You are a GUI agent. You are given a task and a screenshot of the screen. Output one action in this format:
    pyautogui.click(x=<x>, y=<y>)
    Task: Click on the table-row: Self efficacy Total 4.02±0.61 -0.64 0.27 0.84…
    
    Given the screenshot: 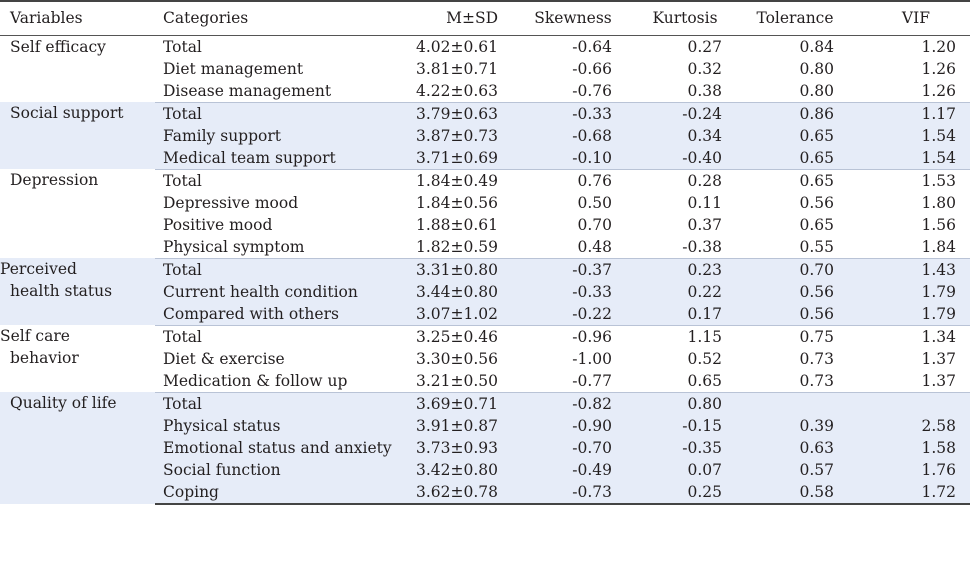 What is the action you would take?
    pyautogui.click(x=485, y=46)
    